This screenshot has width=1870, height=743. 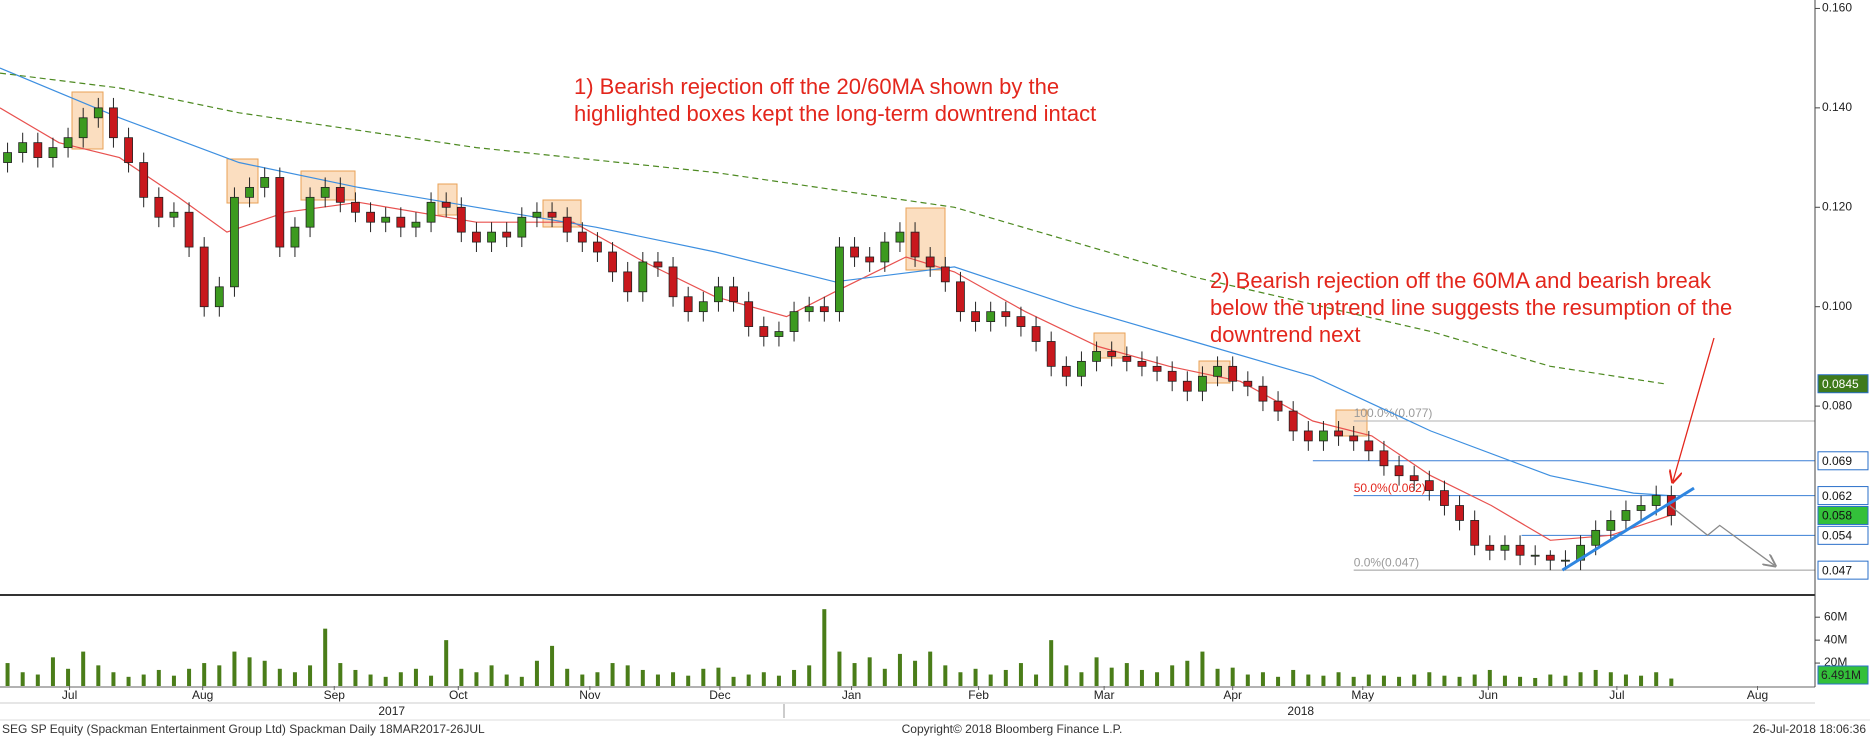 I want to click on price-badge-label: 0.0845, so click(x=1840, y=384).